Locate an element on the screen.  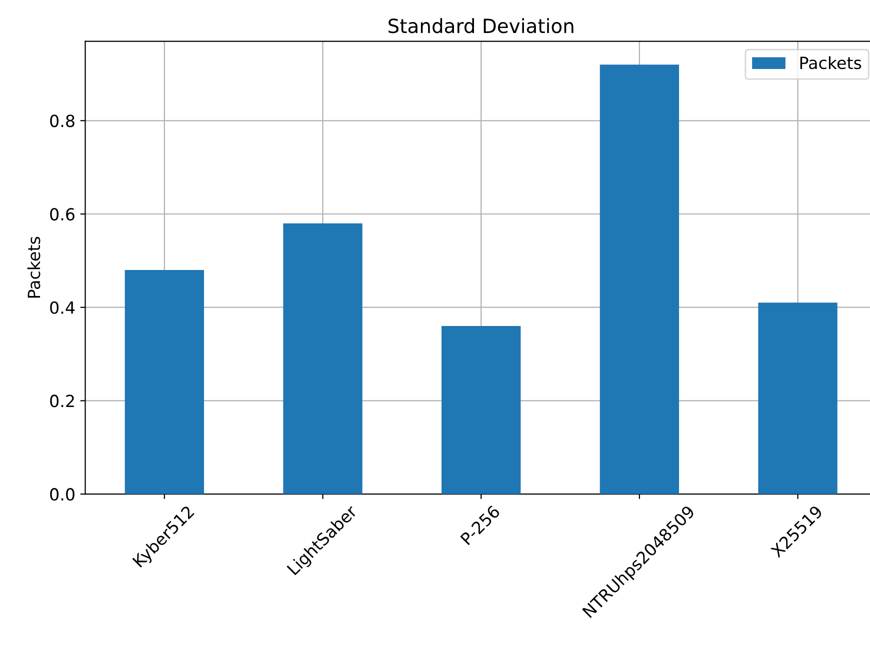
legend-label: Packets is located at coordinates (831, 63).